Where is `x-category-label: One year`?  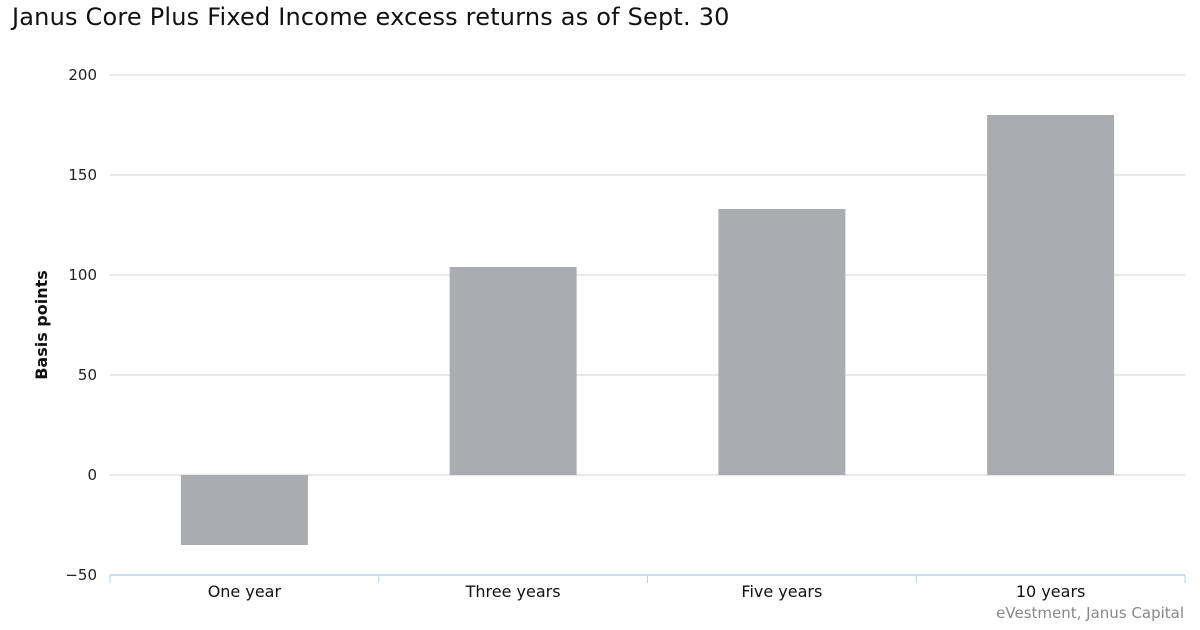 x-category-label: One year is located at coordinates (245, 591).